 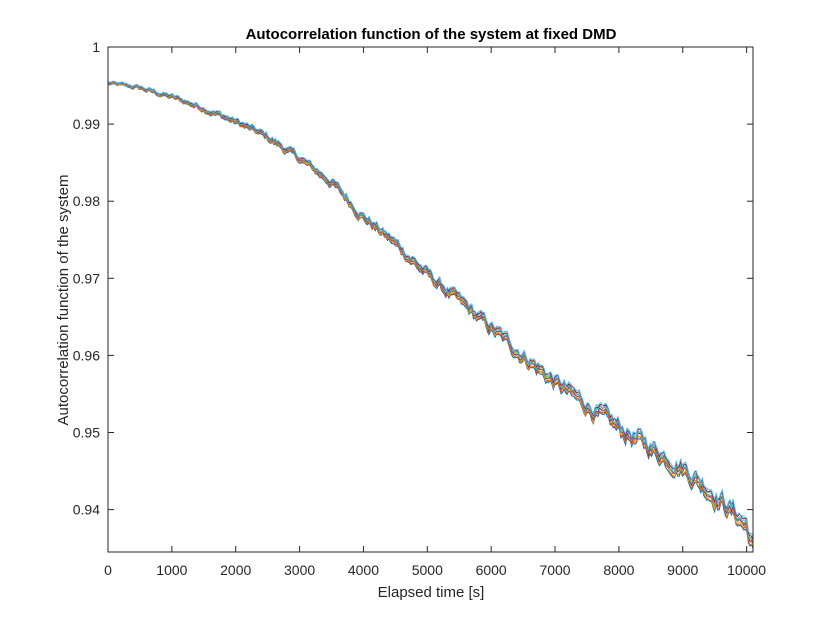 What do you see at coordinates (86, 124) in the screenshot?
I see `y-tick-label: 0.99` at bounding box center [86, 124].